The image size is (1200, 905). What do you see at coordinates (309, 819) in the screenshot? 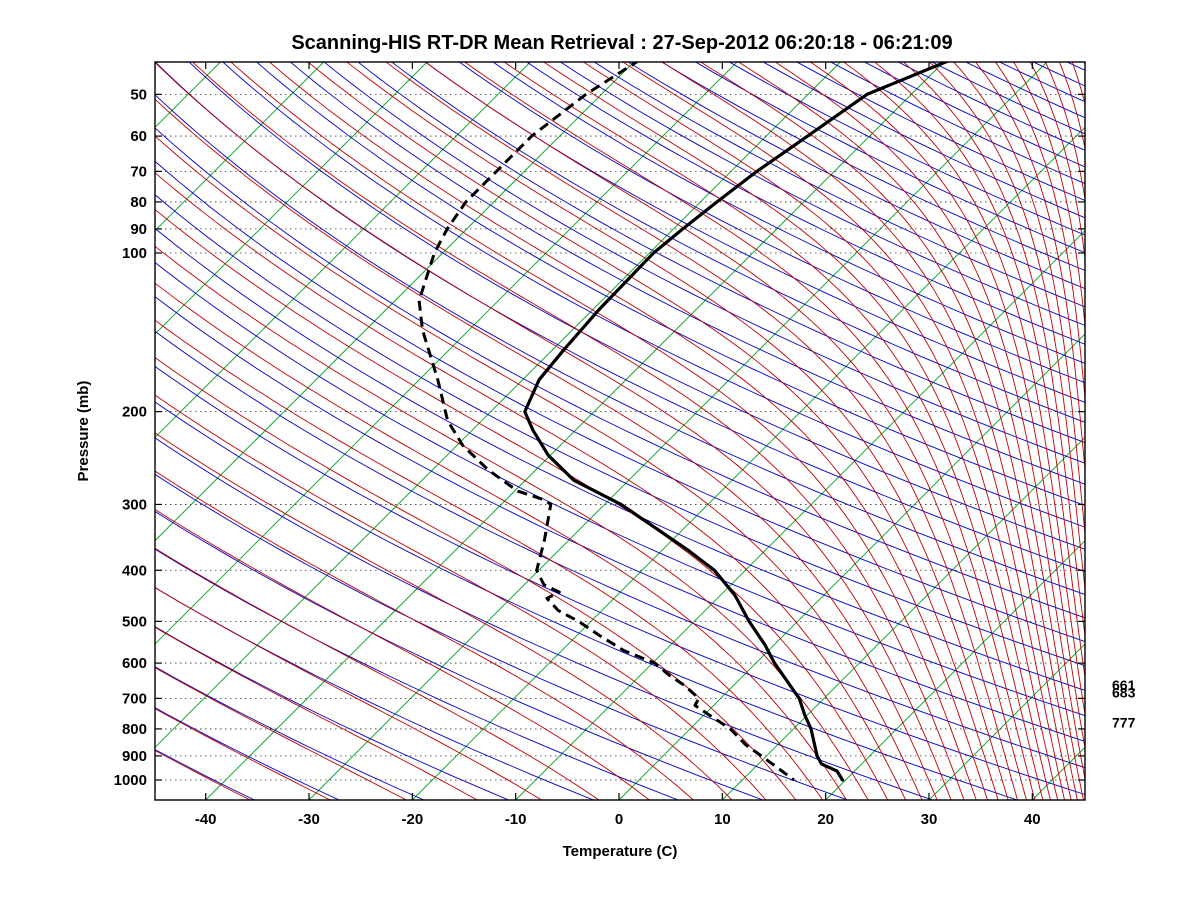
I see `x-tick-label: -30` at bounding box center [309, 819].